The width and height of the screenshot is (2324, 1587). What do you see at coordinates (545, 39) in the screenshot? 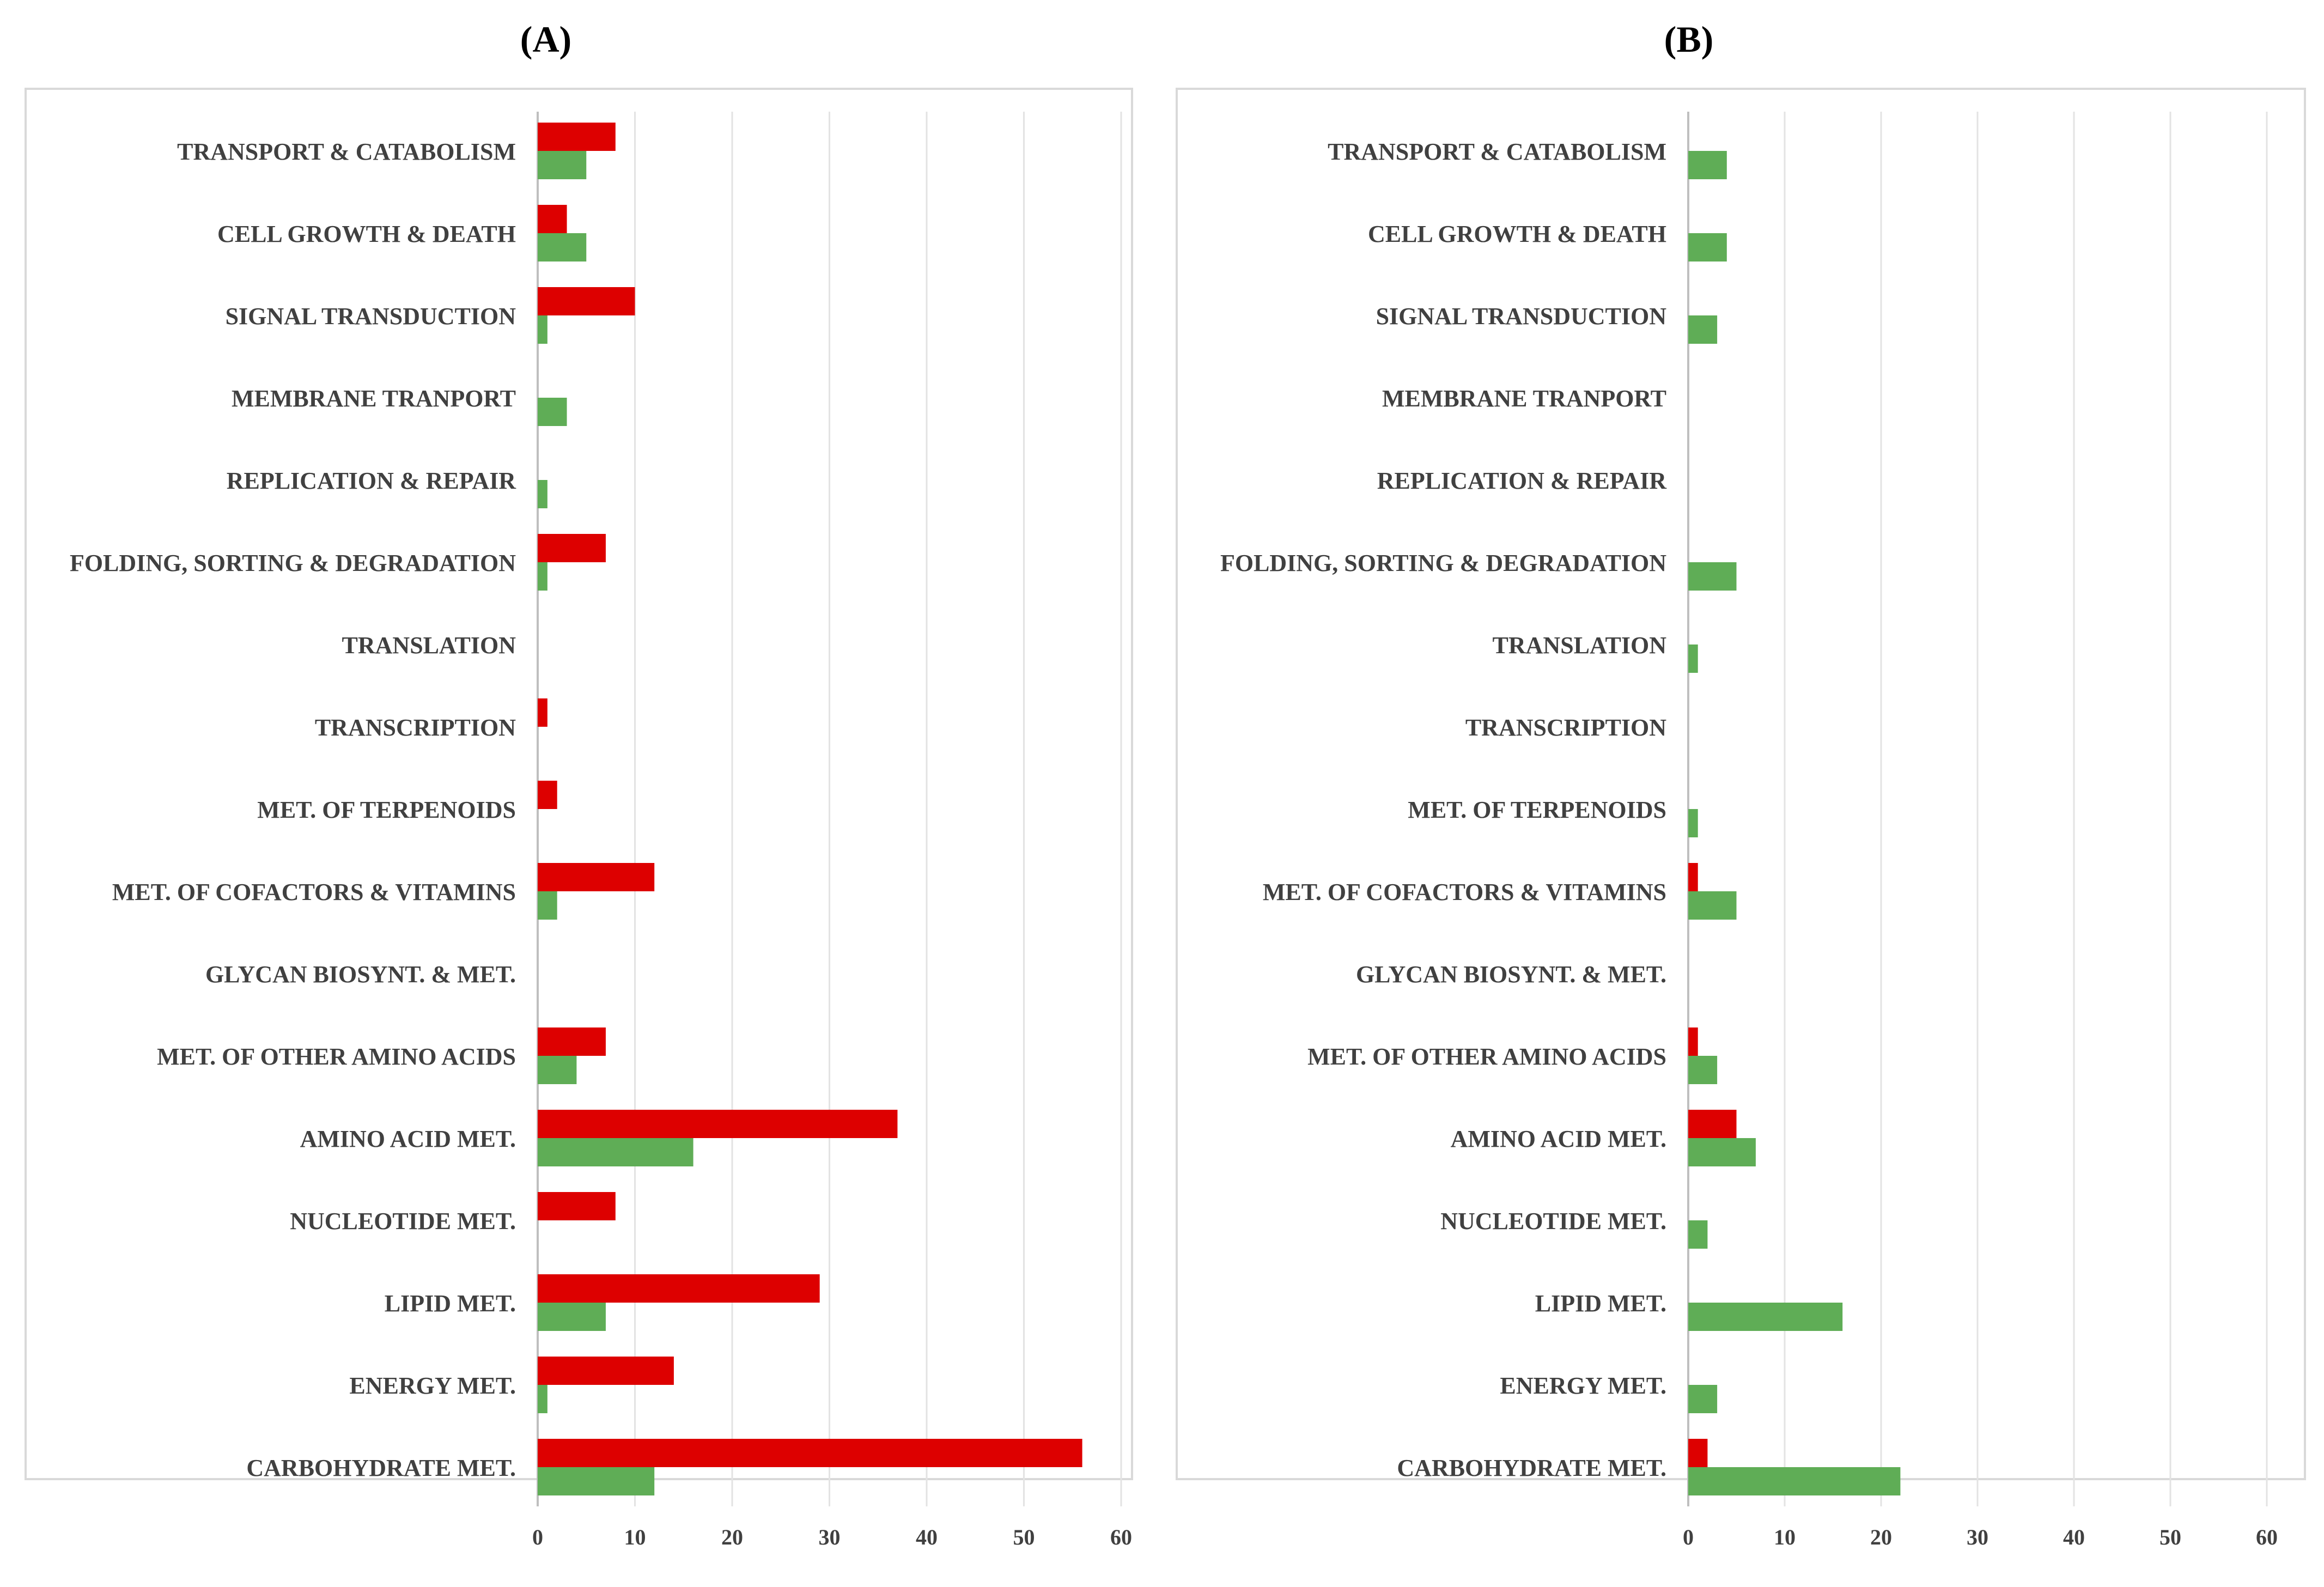
I see `panel-title: (A)` at bounding box center [545, 39].